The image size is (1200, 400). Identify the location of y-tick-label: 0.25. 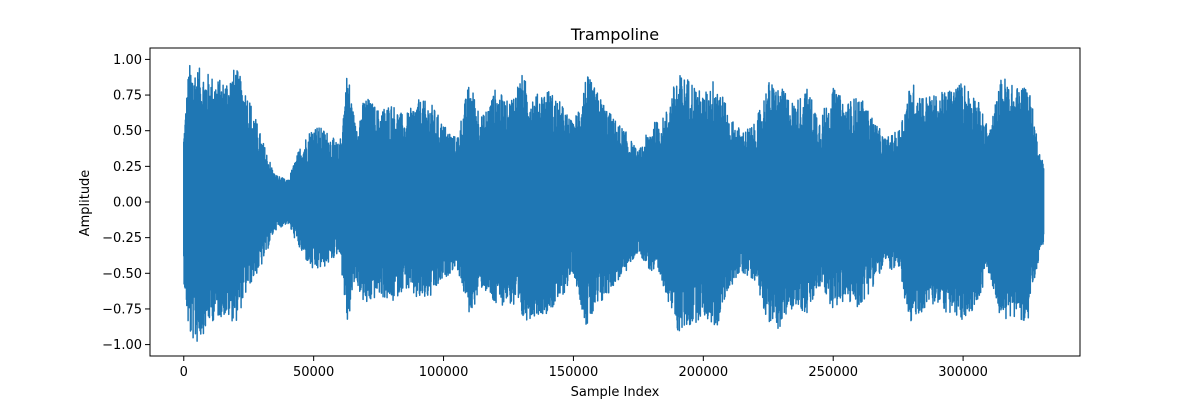
(127, 167).